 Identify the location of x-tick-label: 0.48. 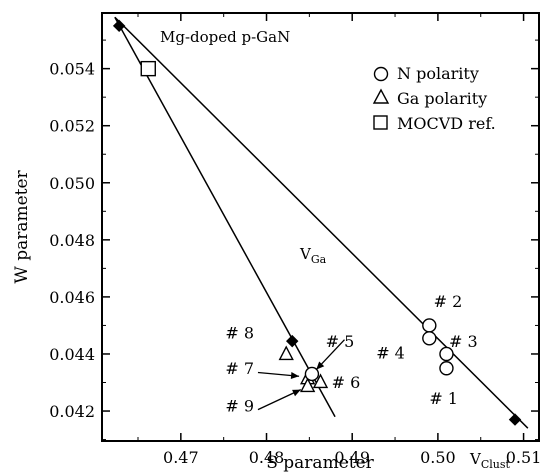
(267, 457).